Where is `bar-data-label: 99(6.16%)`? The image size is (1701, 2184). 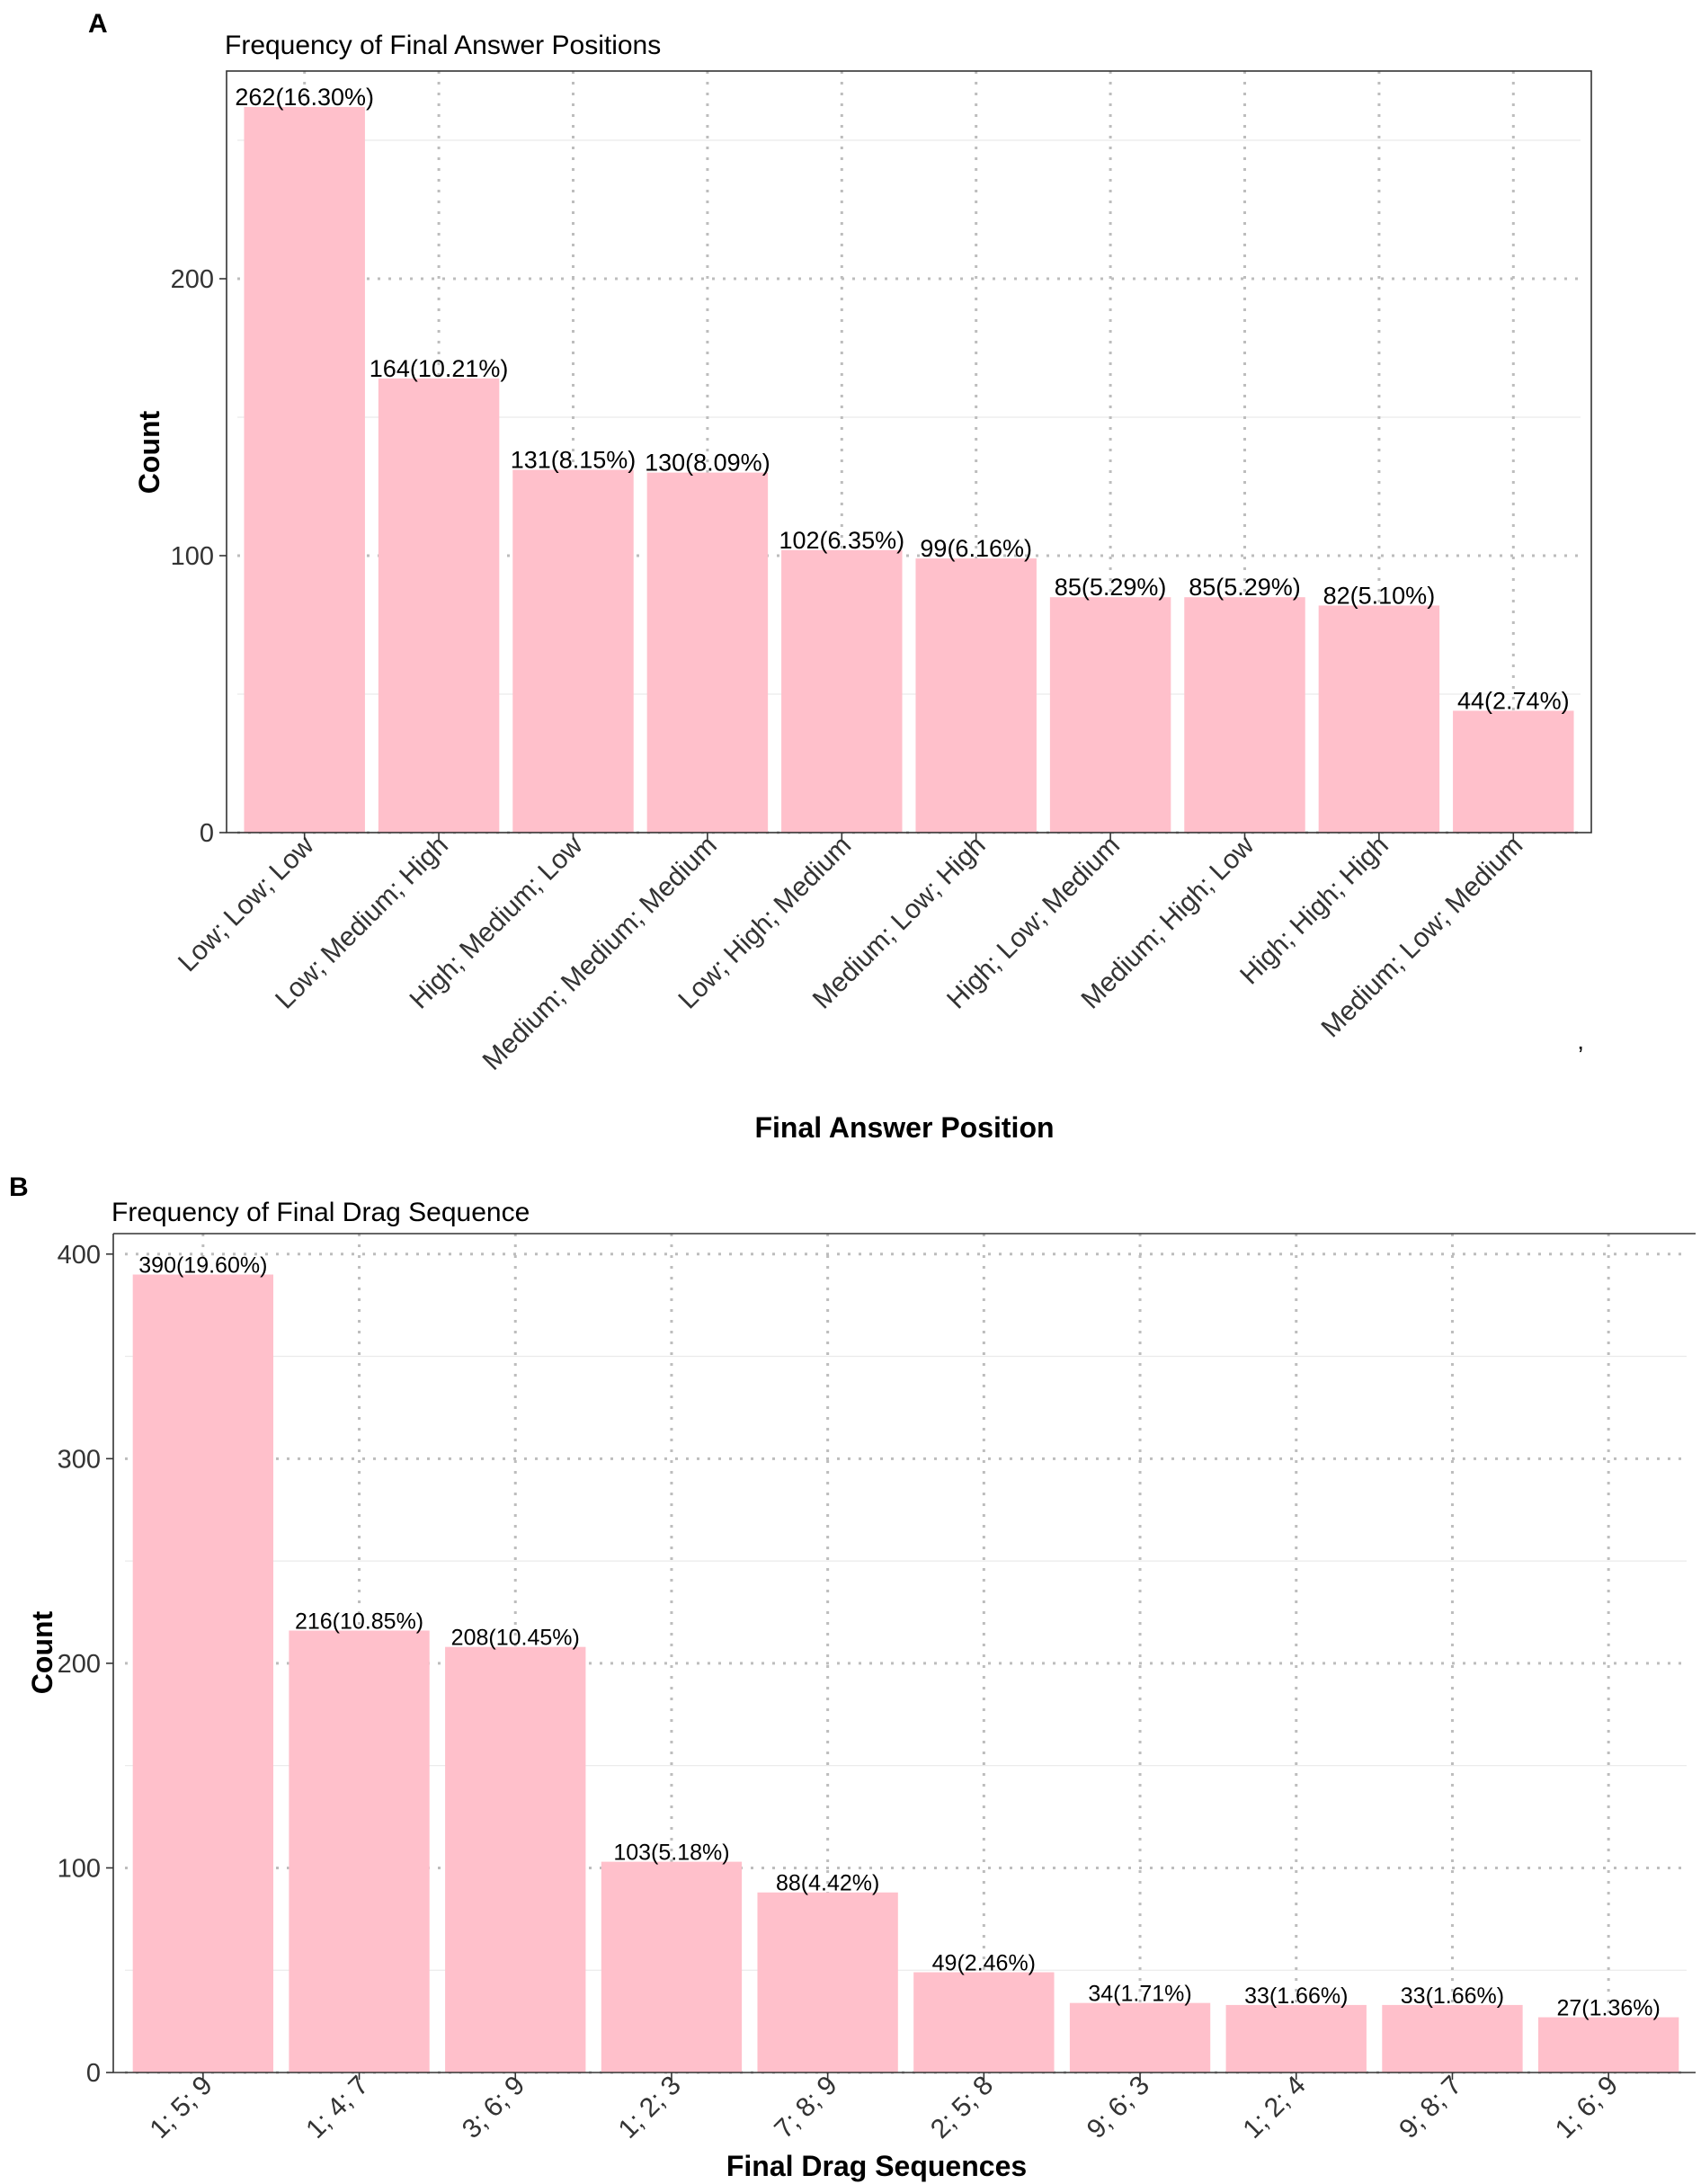 bar-data-label: 99(6.16%) is located at coordinates (976, 548).